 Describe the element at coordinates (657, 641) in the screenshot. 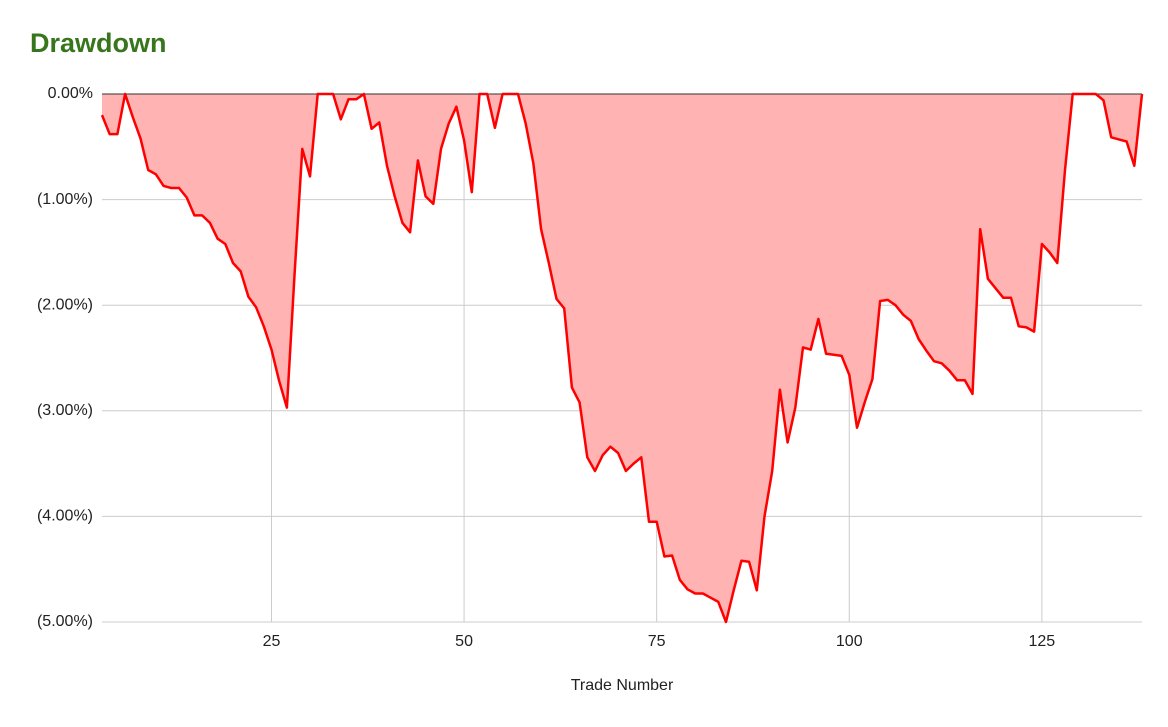

I see `x-tick-label: 75` at that location.